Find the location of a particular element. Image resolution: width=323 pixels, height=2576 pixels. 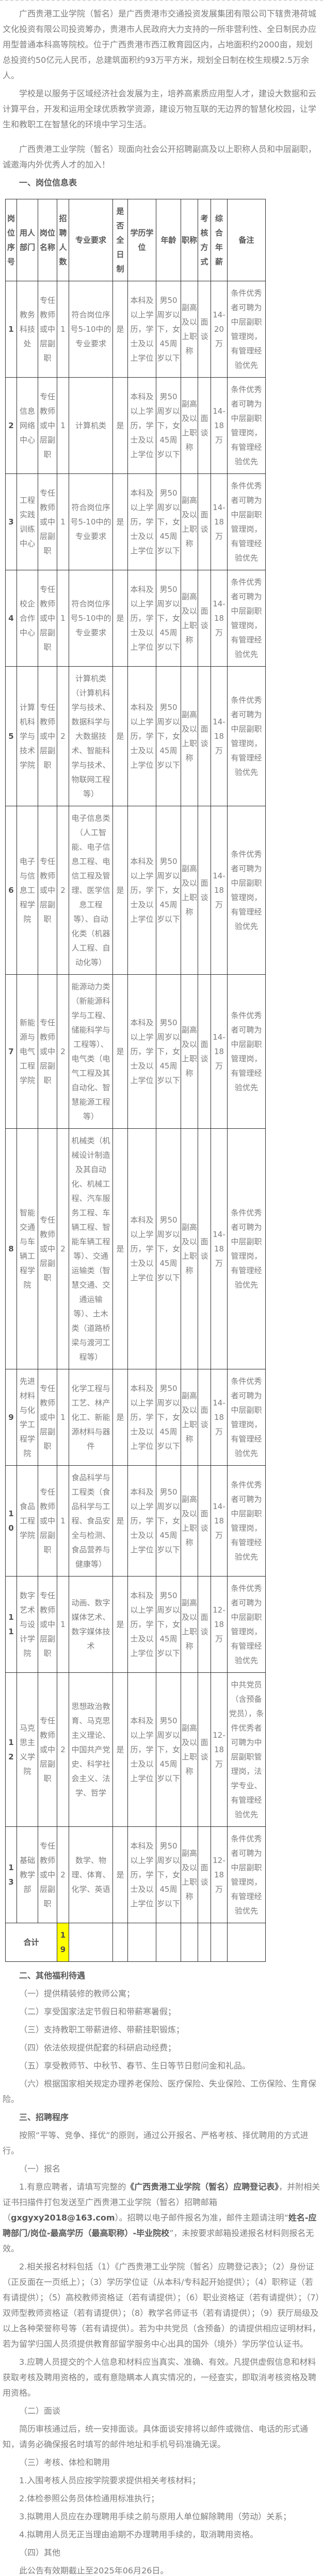

cell-dept: 计算机科学与技术学院 is located at coordinates (27, 736).